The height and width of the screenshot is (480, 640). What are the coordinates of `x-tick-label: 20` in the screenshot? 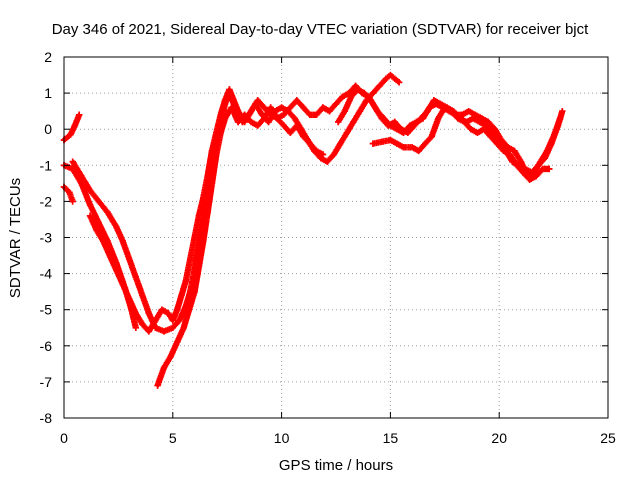 It's located at (499, 438).